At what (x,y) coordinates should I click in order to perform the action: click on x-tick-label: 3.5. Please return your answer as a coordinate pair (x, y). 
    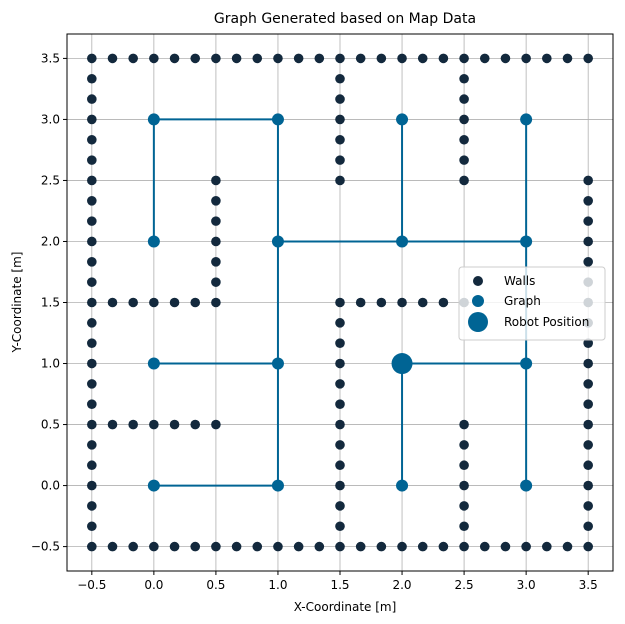
    Looking at the image, I should click on (588, 585).